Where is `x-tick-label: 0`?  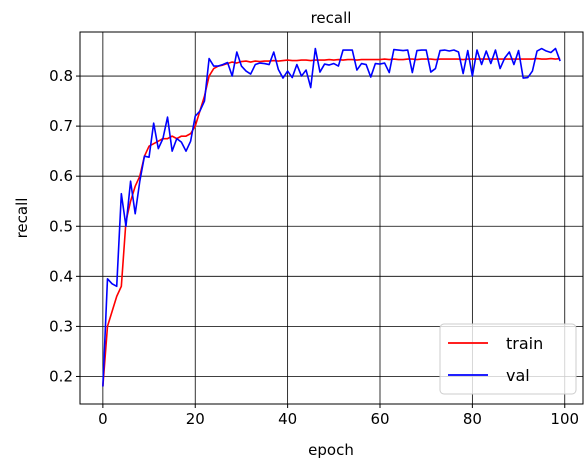
x-tick-label: 0 is located at coordinates (103, 419).